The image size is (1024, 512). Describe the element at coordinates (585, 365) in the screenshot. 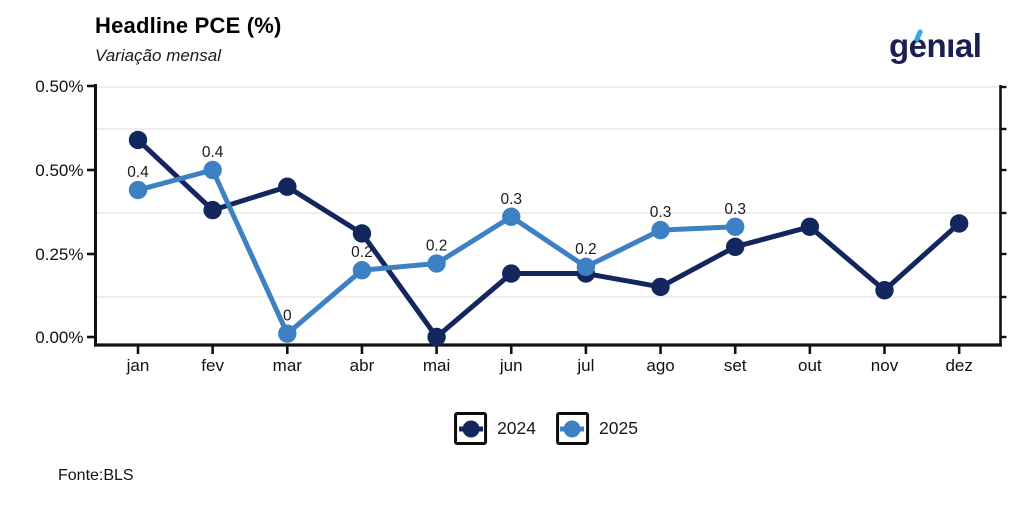

I see `x-tick-label: jul` at that location.